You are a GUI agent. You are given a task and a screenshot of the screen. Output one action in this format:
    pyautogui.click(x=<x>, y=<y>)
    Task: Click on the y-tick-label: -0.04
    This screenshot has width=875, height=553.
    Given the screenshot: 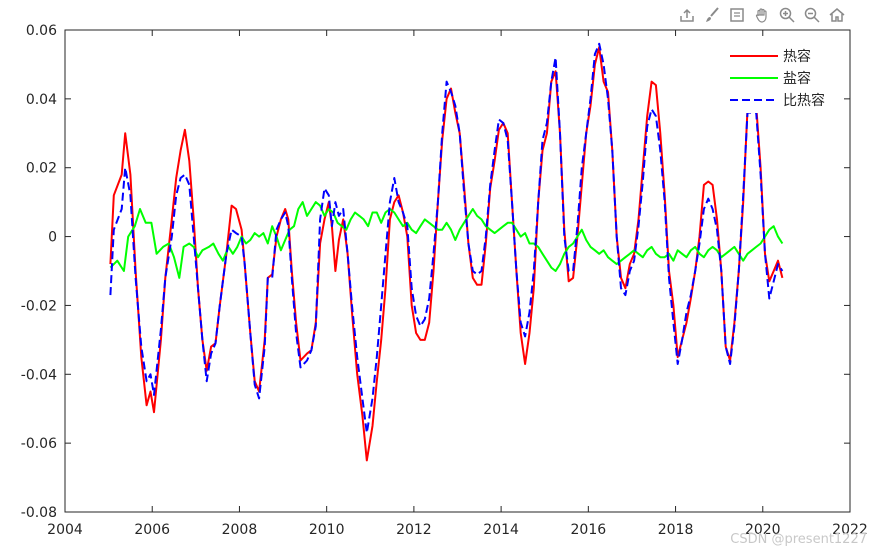 What is the action you would take?
    pyautogui.click(x=39, y=375)
    